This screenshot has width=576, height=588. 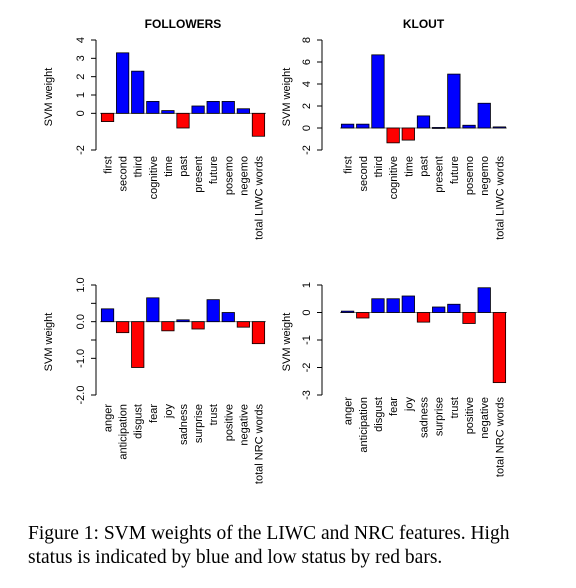 What do you see at coordinates (81, 58) in the screenshot?
I see `y-tick-label: 3` at bounding box center [81, 58].